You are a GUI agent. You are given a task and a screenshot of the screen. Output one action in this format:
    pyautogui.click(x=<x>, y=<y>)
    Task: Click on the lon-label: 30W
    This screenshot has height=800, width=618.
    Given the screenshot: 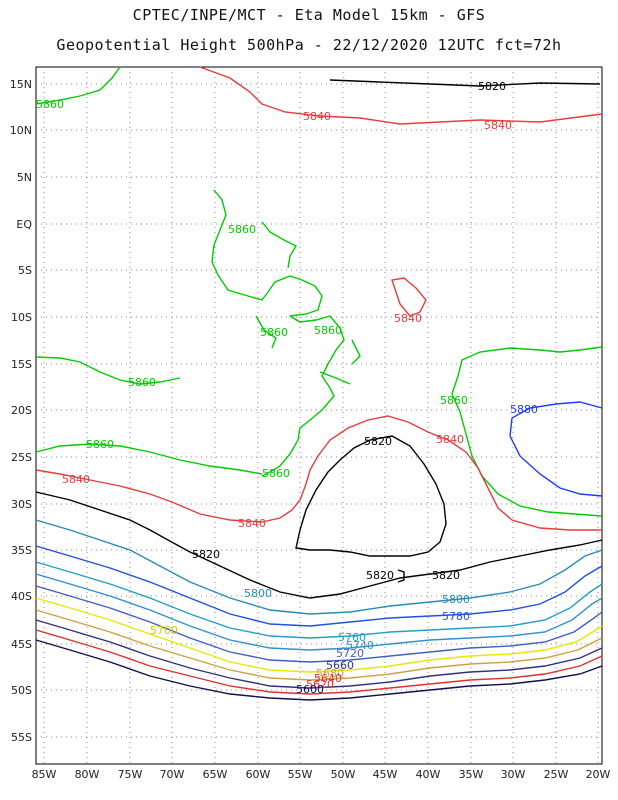 What is the action you would take?
    pyautogui.click(x=513, y=774)
    